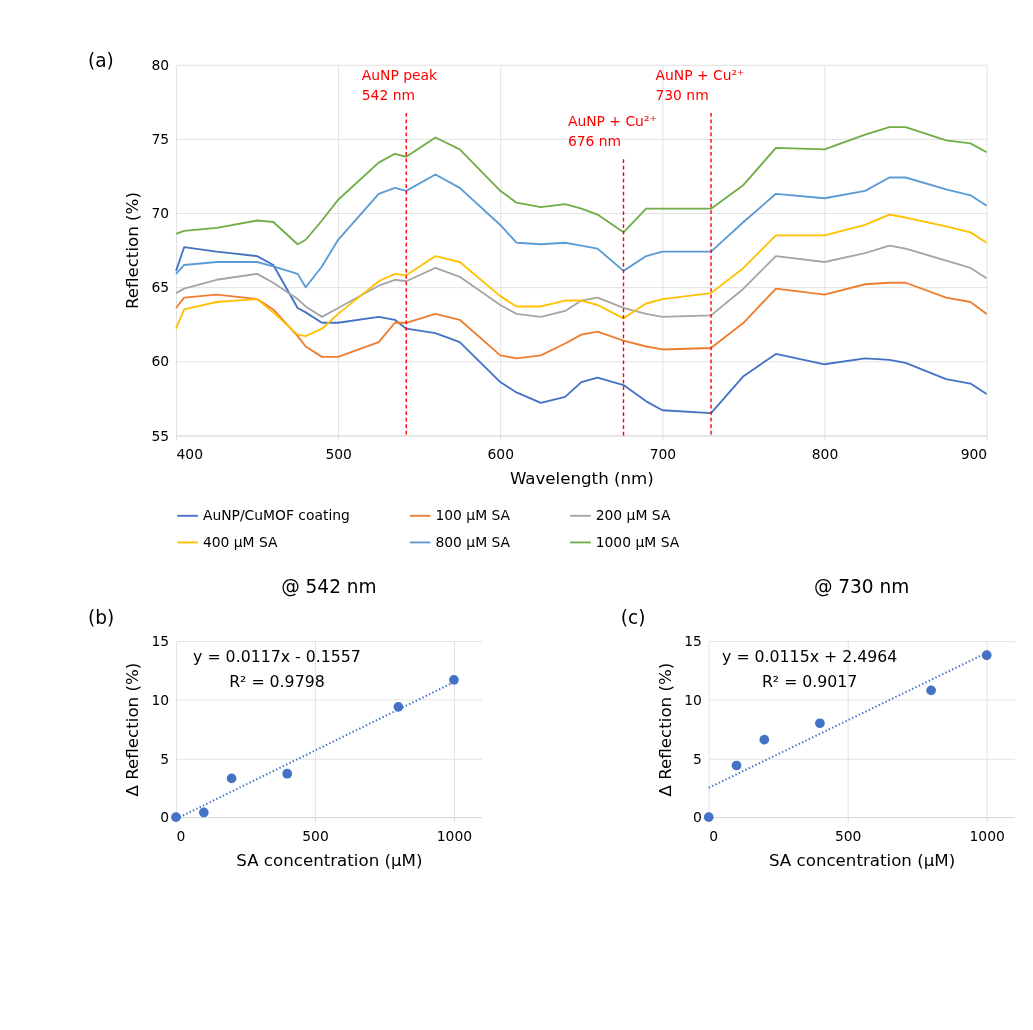 The image size is (1033, 1030). What do you see at coordinates (160, 435) in the screenshot?
I see `y-tick-label: 55` at bounding box center [160, 435].